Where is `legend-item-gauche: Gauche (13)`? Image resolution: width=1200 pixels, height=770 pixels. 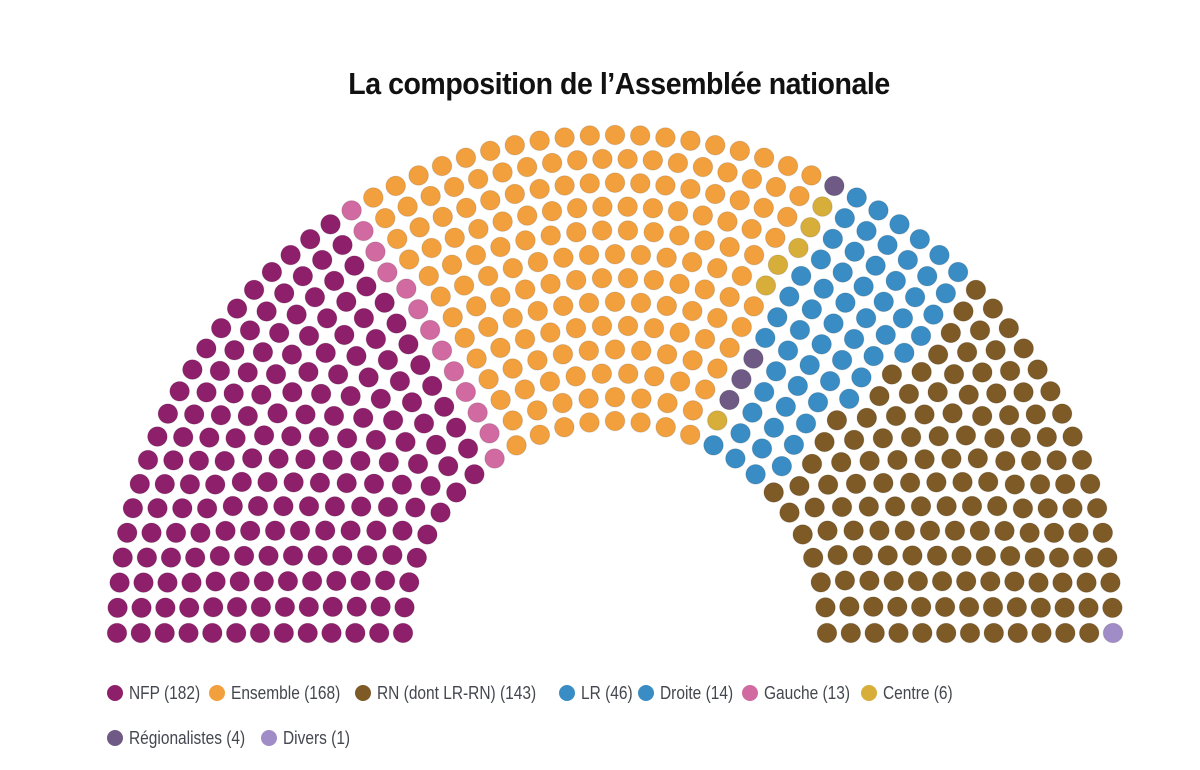
legend-item-gauche: Gauche (13) is located at coordinates (795, 693).